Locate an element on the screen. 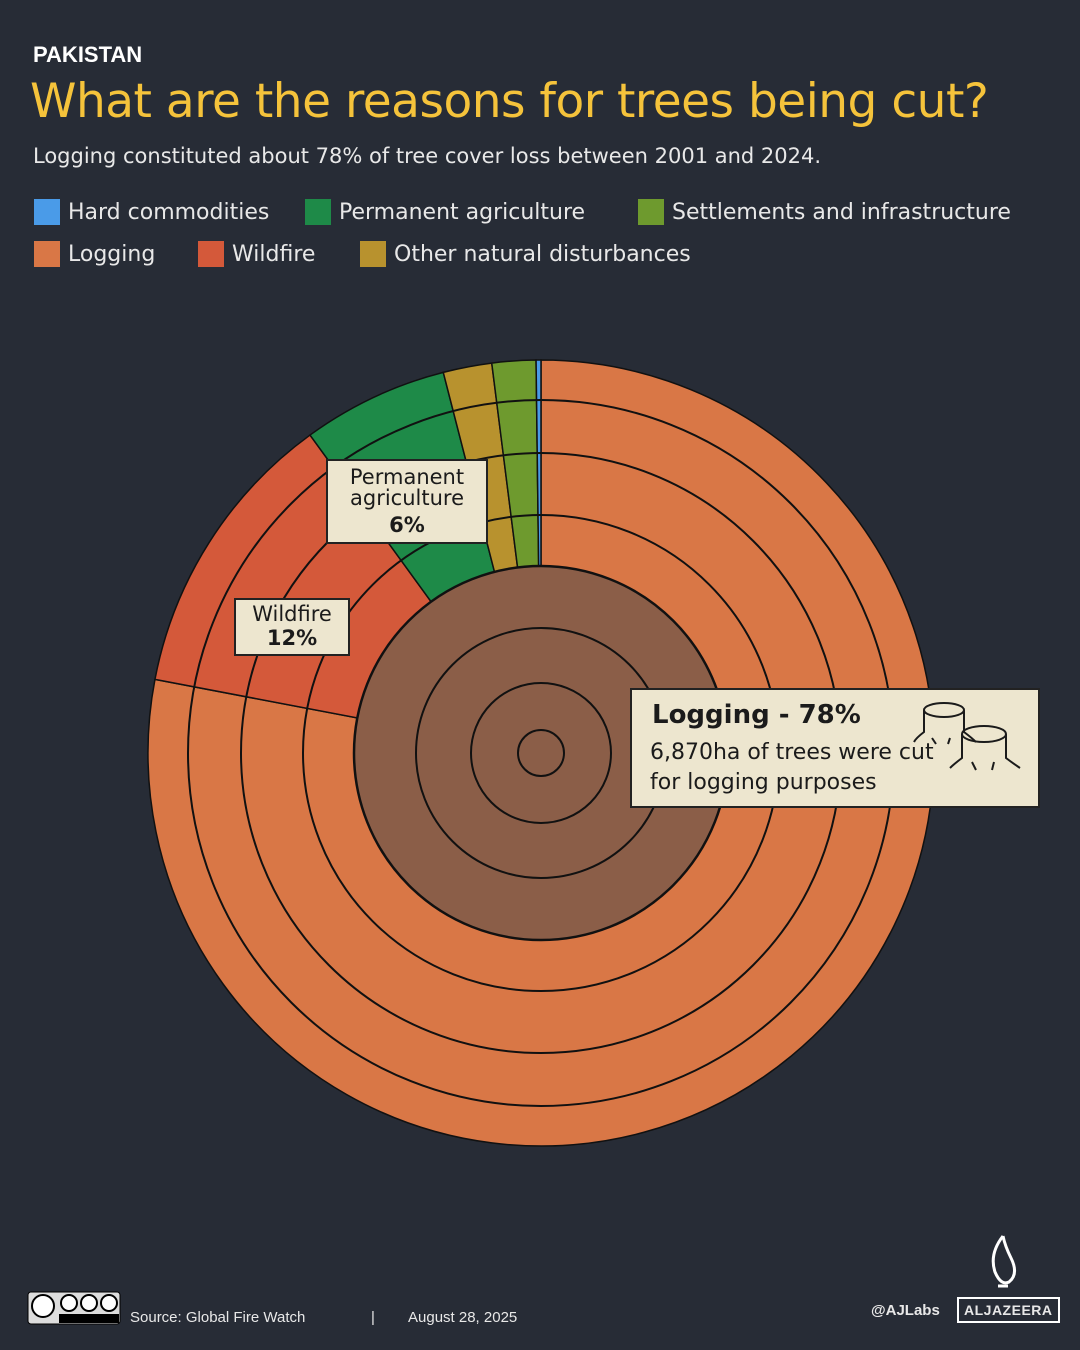  legend-label: Wildfire is located at coordinates (274, 254).